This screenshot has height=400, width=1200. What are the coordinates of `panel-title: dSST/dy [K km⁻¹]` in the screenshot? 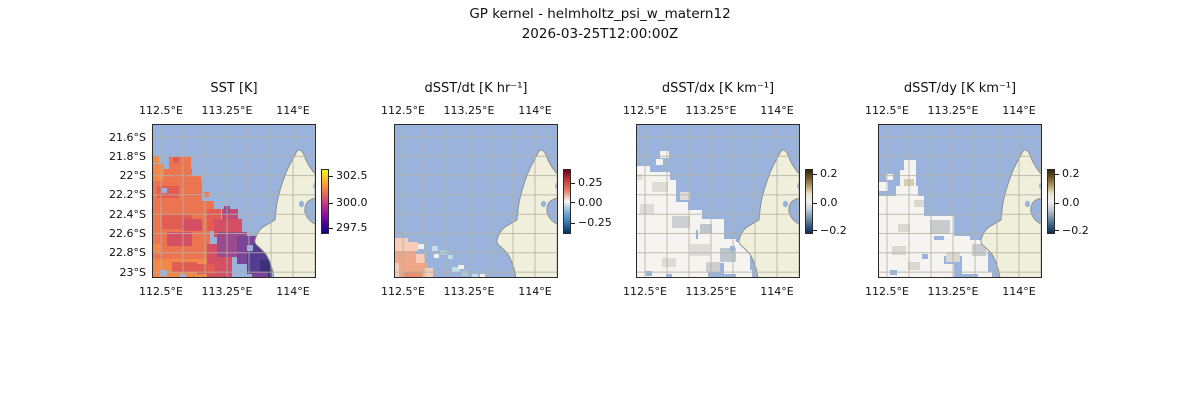 It's located at (960, 88).